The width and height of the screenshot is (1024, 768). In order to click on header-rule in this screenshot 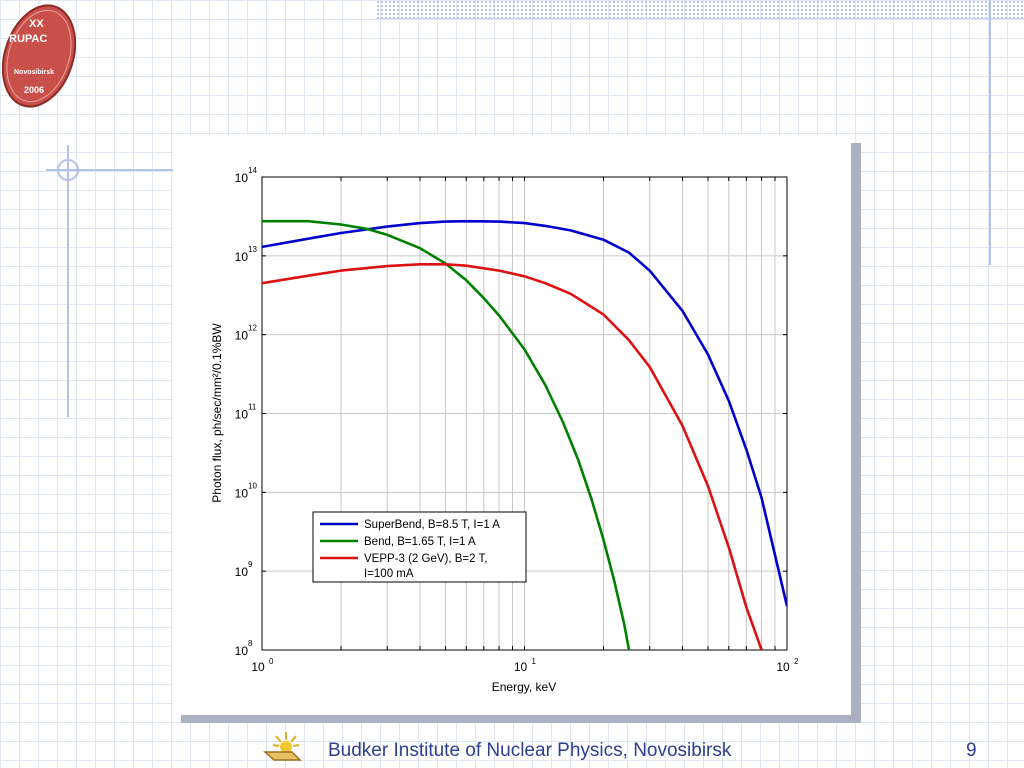, I will do `click(700, 18)`.